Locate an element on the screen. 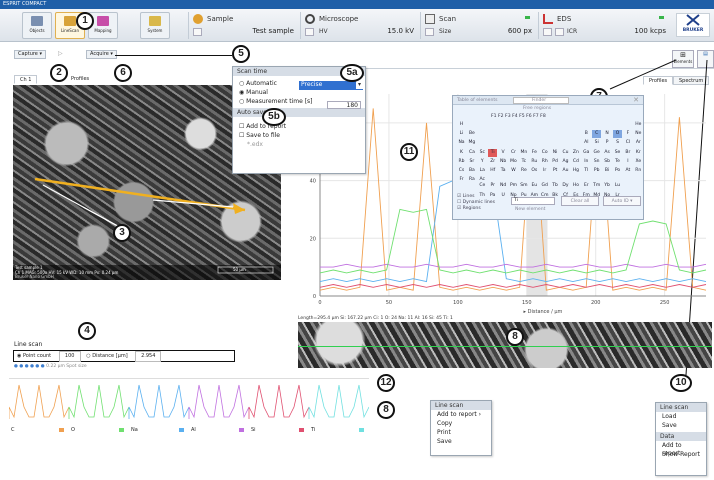 The height and width of the screenshot is (480, 714). element-th: Th is located at coordinates (482, 195).